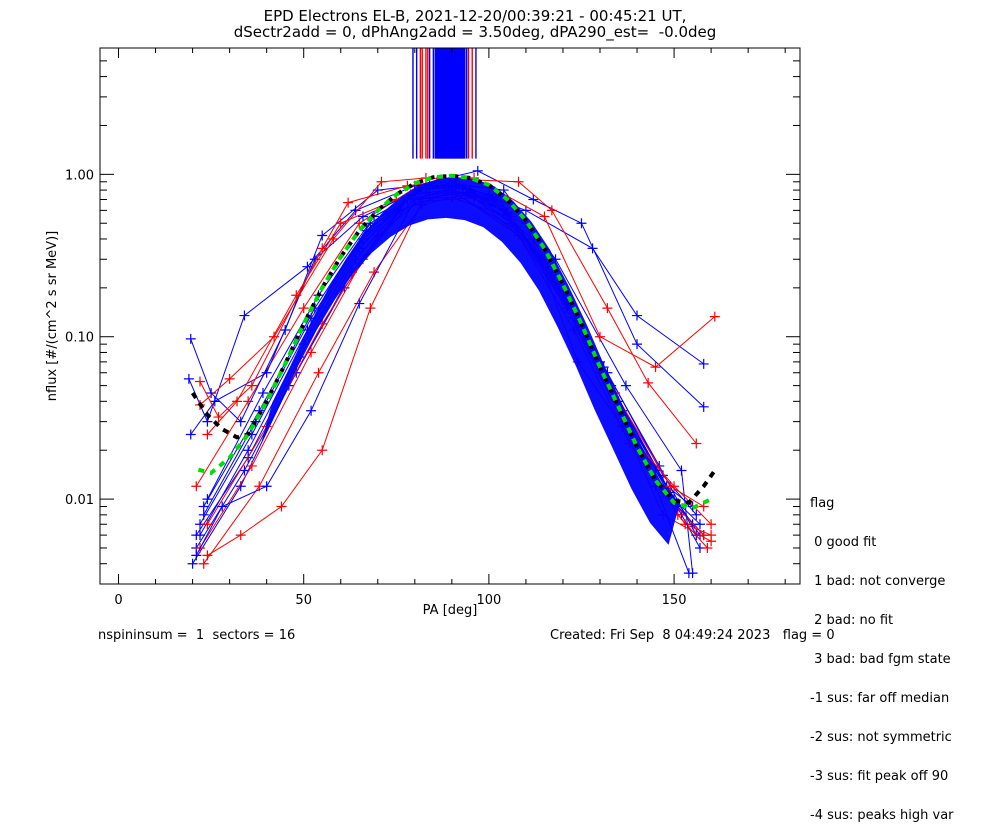  What do you see at coordinates (79, 338) in the screenshot?
I see `y-tick-label: 0.10` at bounding box center [79, 338].